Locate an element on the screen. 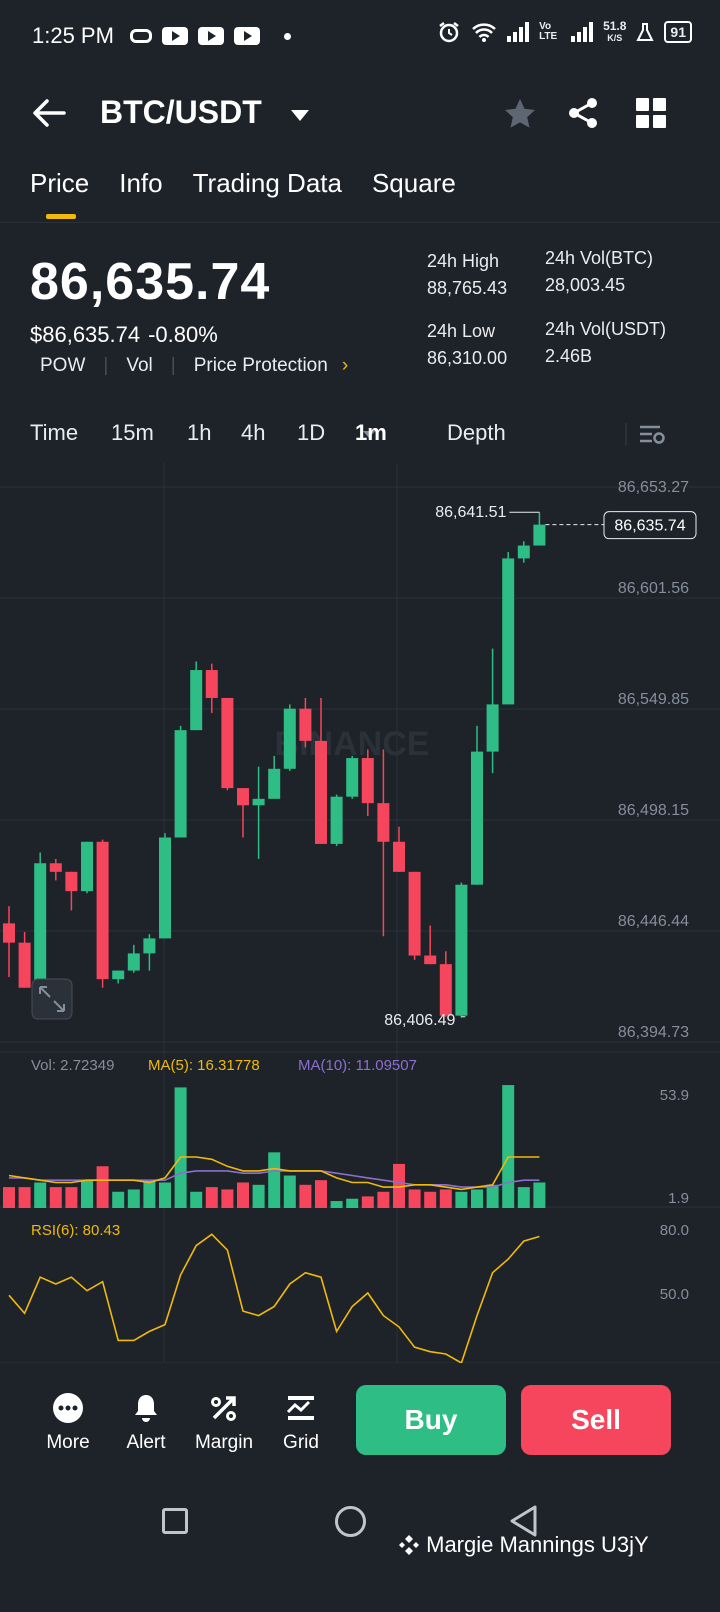 Image resolution: width=720 pixels, height=1612 pixels. volume-panel is located at coordinates (274, 1146).